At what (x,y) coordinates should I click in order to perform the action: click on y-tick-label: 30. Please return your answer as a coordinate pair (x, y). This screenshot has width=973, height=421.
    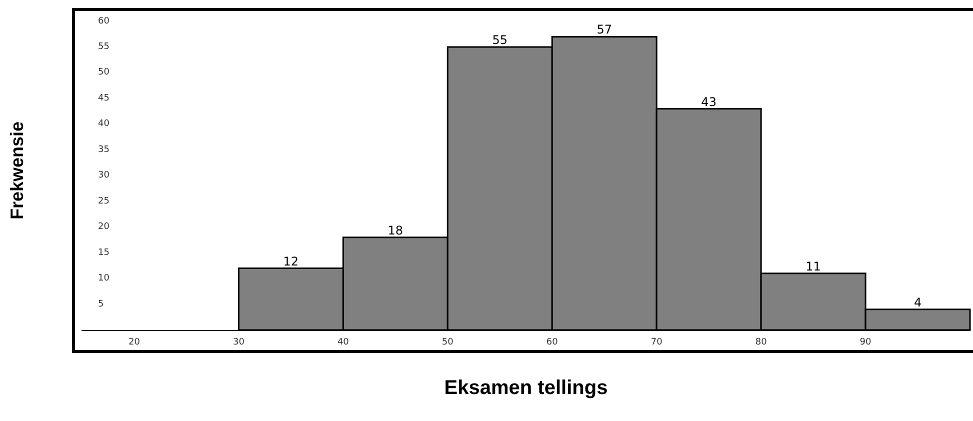
    Looking at the image, I should click on (104, 175).